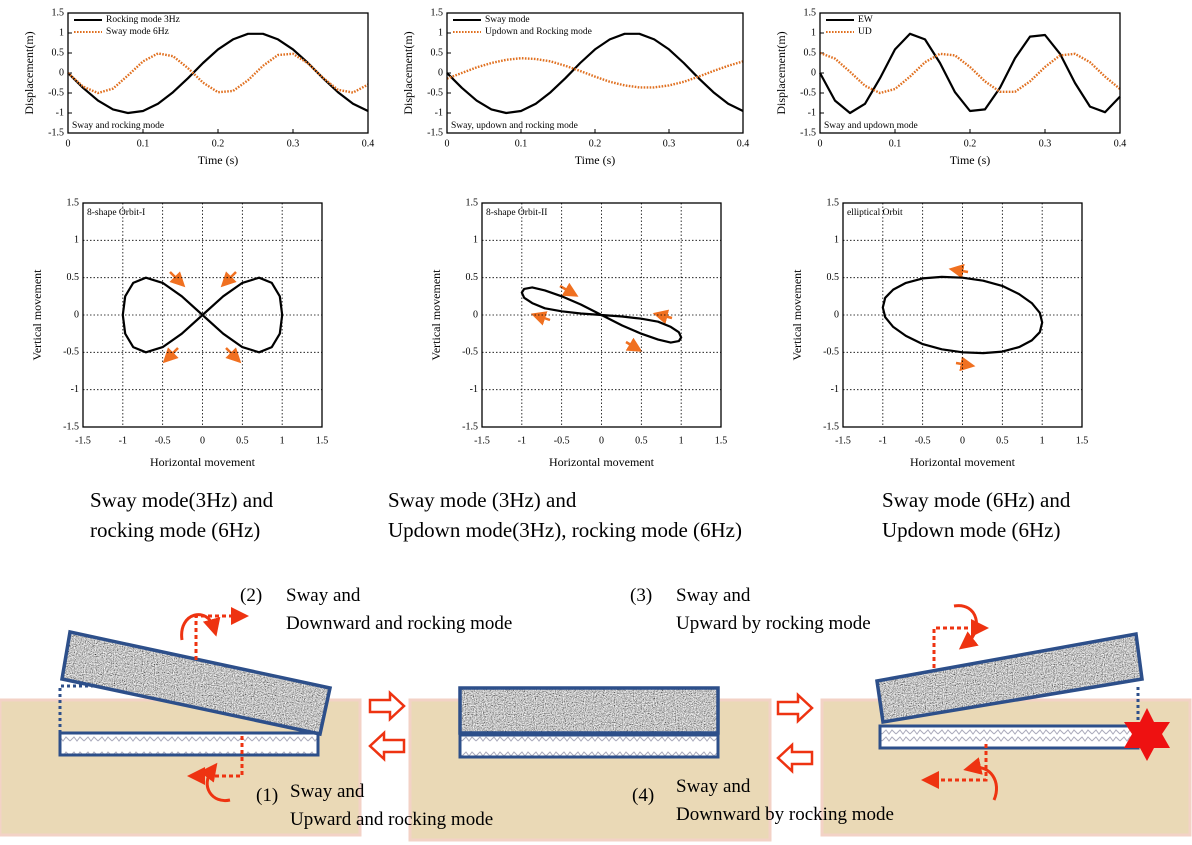  What do you see at coordinates (76, 314) in the screenshot?
I see `y-tick-label: 0` at bounding box center [76, 314].